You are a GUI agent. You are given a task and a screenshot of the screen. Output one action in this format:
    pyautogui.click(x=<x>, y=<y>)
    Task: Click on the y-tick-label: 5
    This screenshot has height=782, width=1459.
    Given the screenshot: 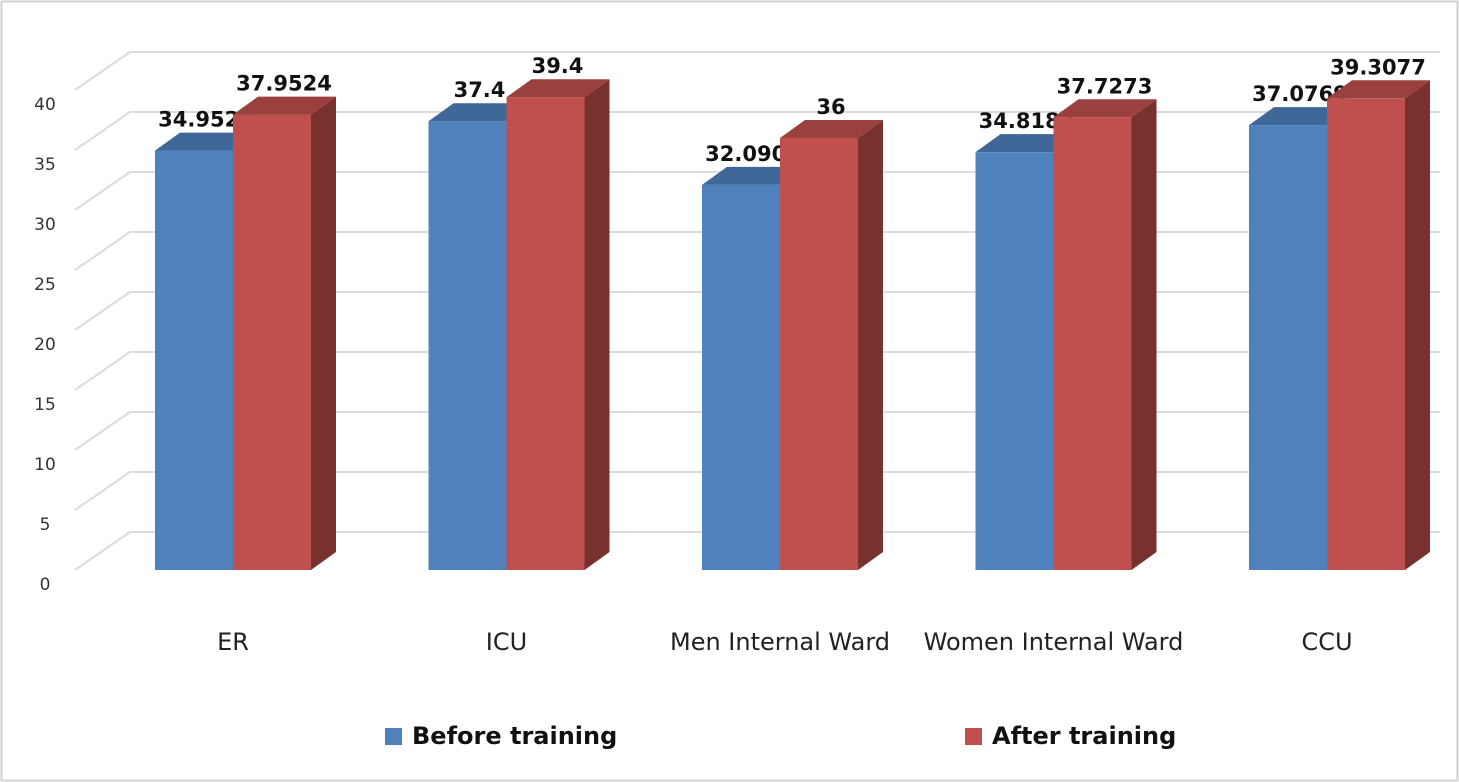 What is the action you would take?
    pyautogui.click(x=45, y=525)
    